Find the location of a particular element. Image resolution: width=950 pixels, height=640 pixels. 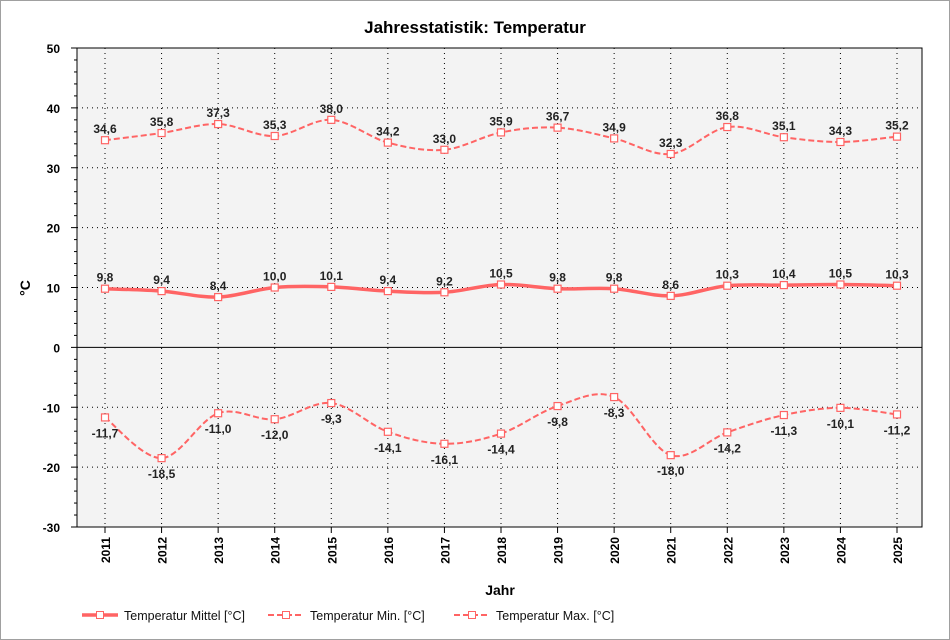

data-label: 34,9 is located at coordinates (614, 127).